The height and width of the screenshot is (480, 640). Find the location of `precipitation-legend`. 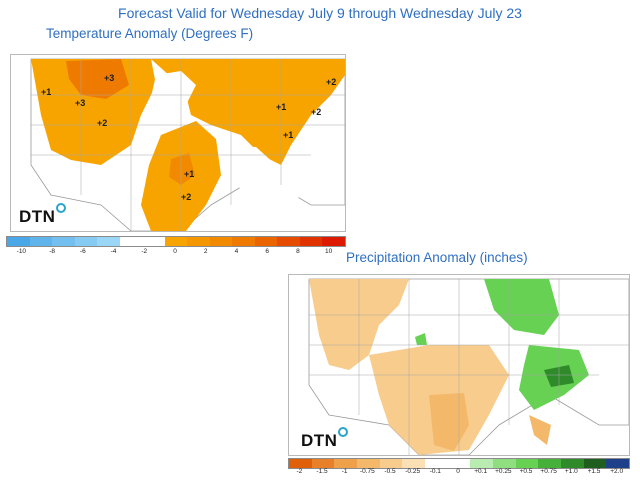

precipitation-legend is located at coordinates (459, 463).